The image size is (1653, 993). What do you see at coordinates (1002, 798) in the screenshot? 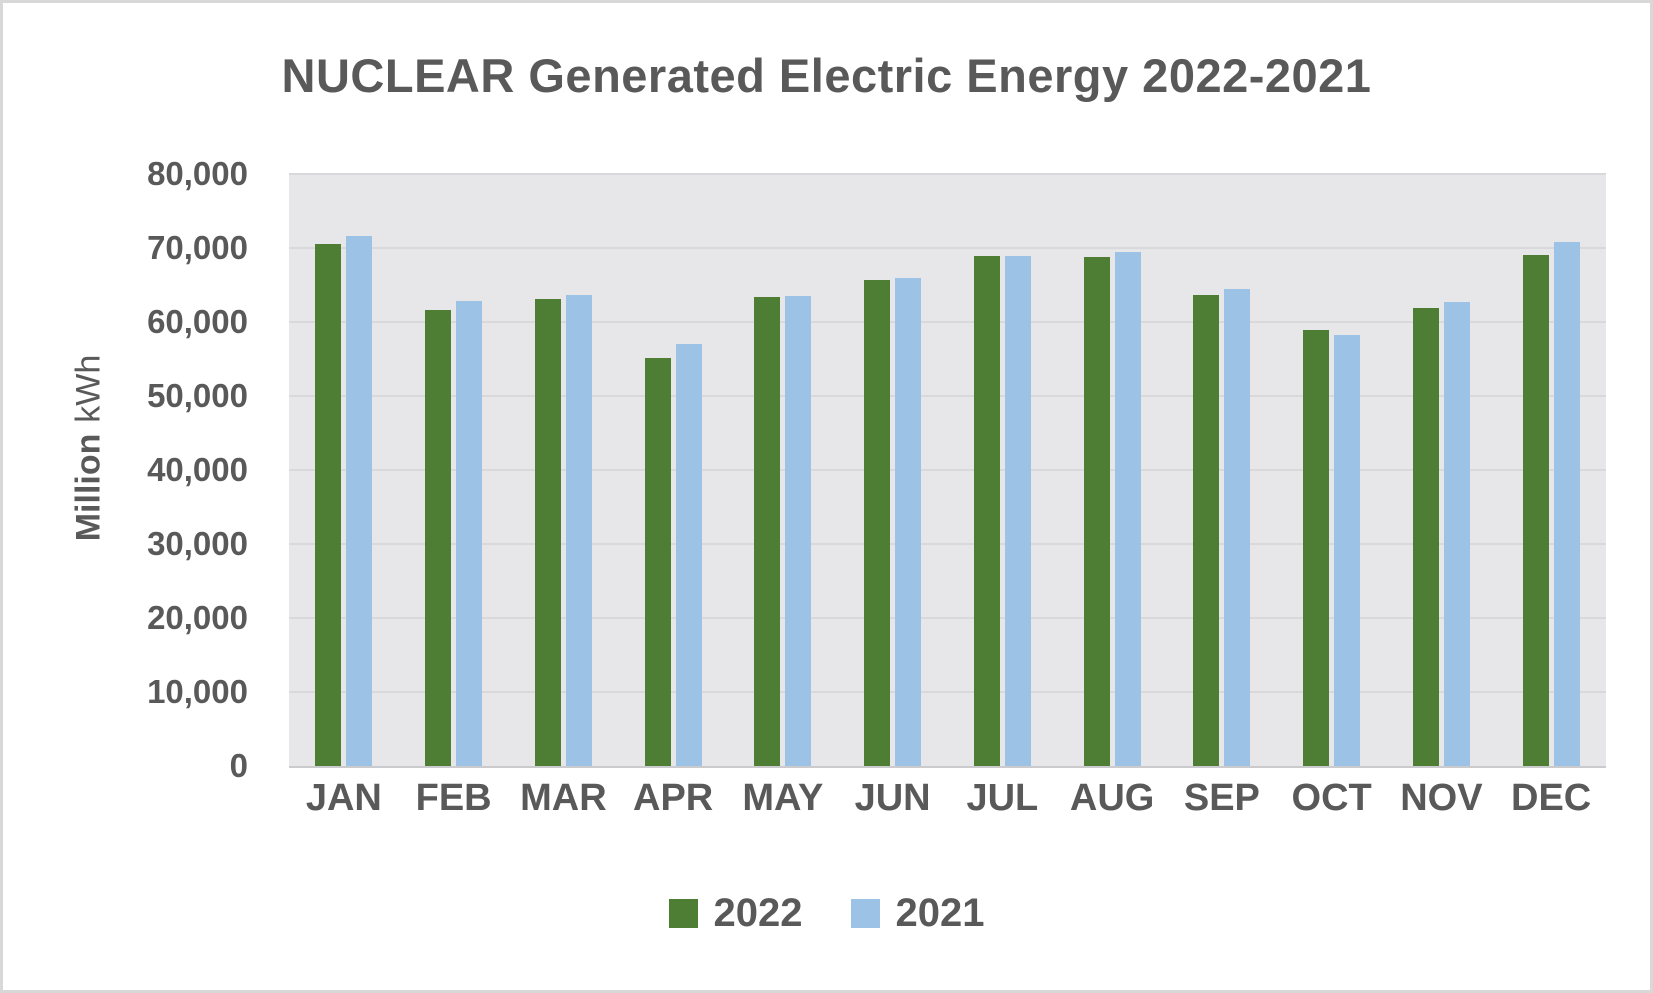
I see `x-axis-label-jul: JUL` at bounding box center [1002, 798].